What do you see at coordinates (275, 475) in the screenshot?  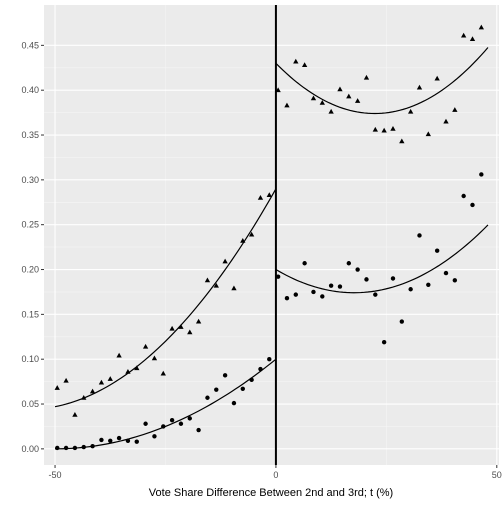 I see `x-tick-label: 0` at bounding box center [275, 475].